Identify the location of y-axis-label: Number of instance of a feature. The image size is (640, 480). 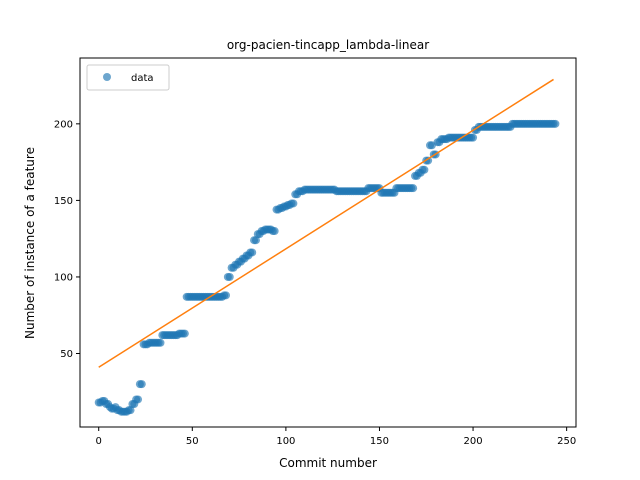
(30, 243).